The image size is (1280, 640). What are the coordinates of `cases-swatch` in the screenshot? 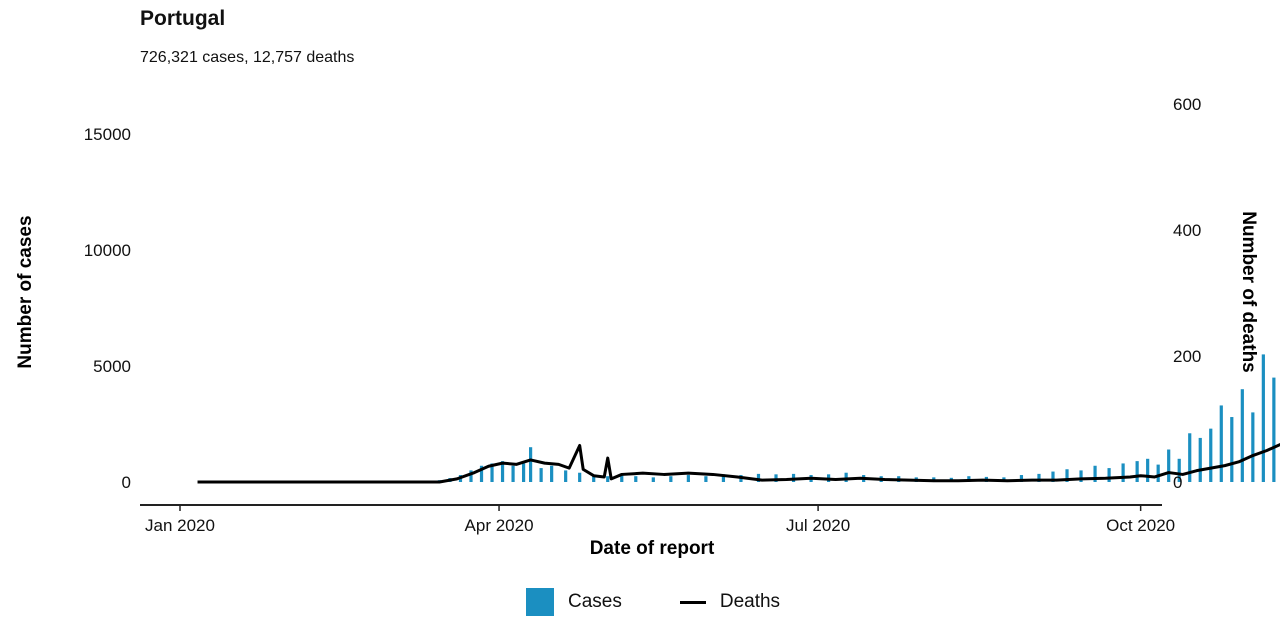 It's located at (540, 602).